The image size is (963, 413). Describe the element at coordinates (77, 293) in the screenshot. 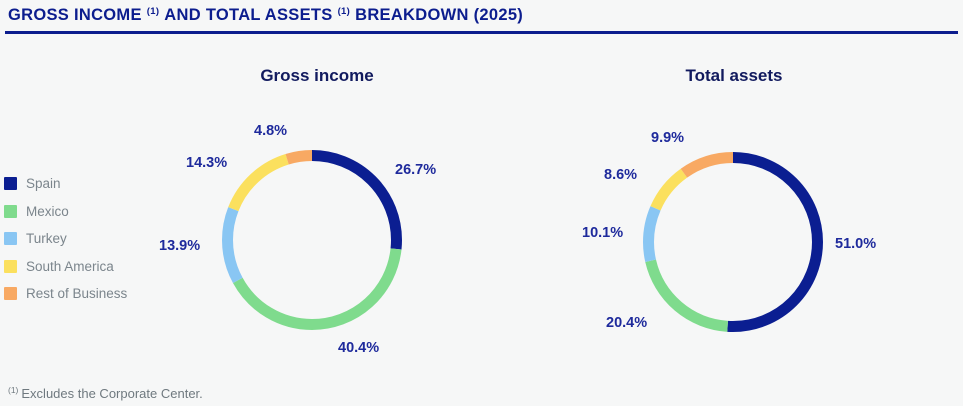

I see `legend-label: Rest of Business` at that location.